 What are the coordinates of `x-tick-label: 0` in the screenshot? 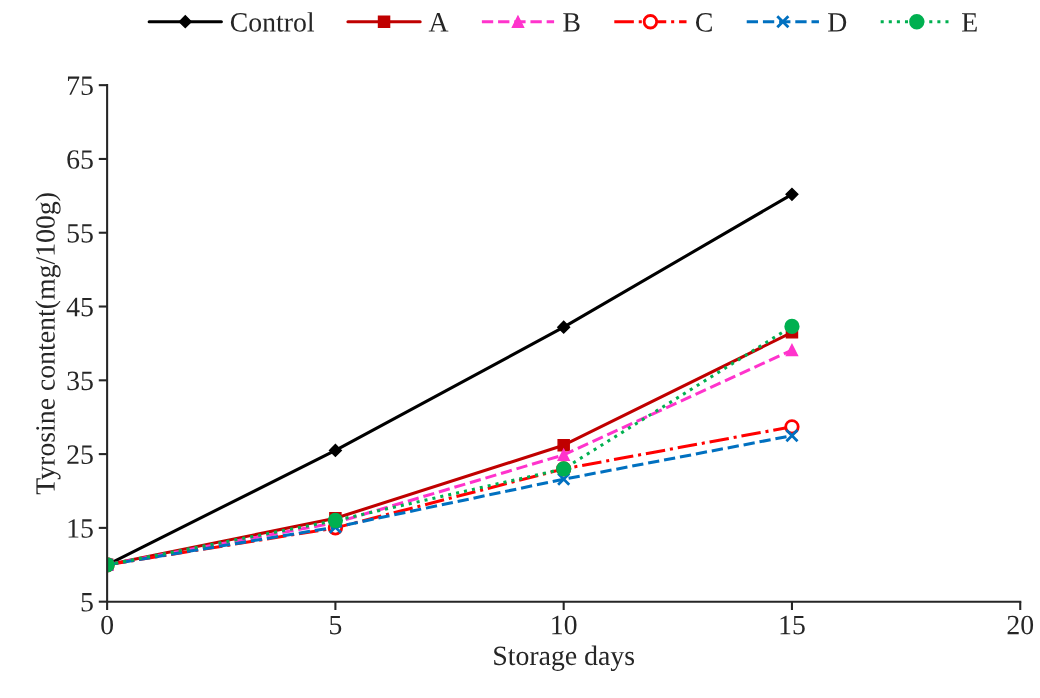 It's located at (107, 625).